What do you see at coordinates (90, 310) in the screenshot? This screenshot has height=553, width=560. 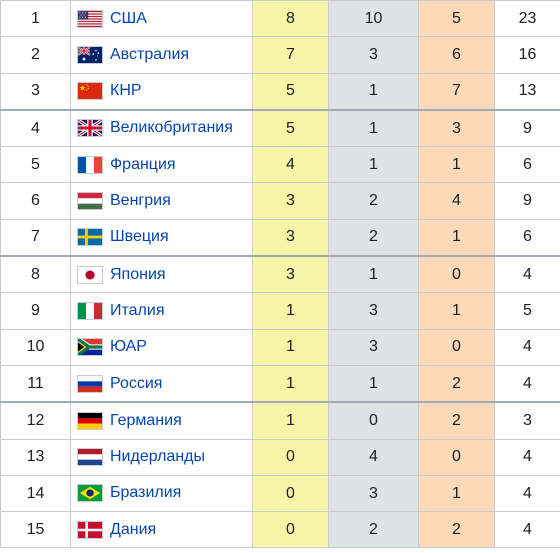 I see `italy-flag-icon` at bounding box center [90, 310].